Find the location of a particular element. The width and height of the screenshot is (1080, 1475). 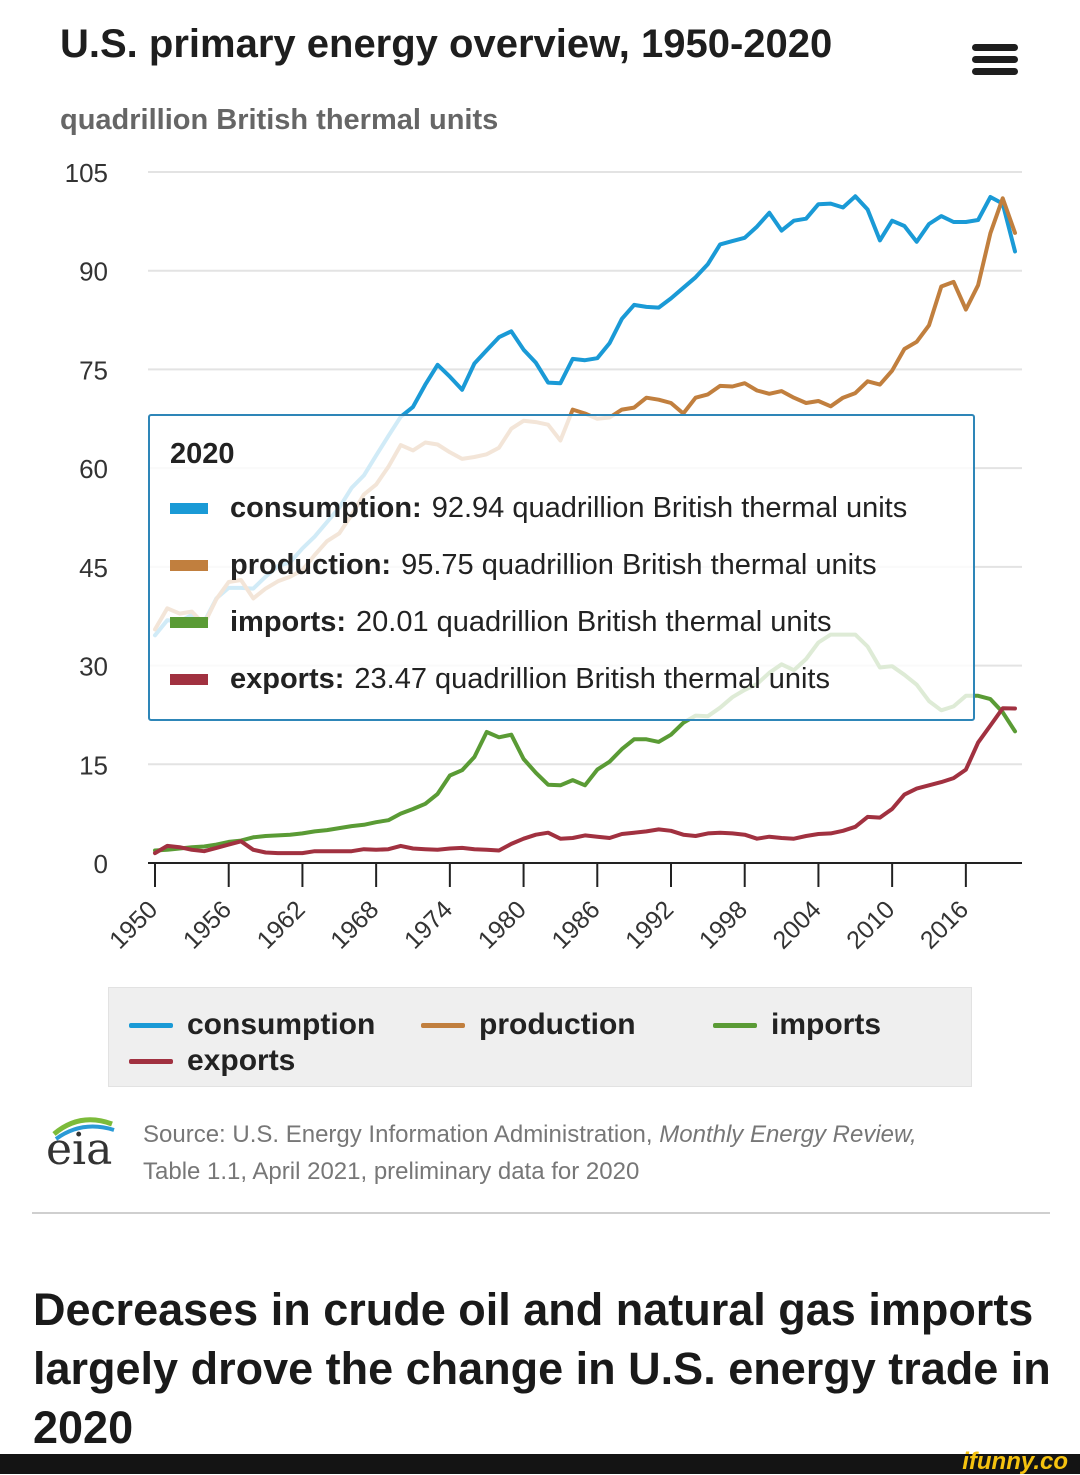

exports-swatch-icon is located at coordinates (189, 679).